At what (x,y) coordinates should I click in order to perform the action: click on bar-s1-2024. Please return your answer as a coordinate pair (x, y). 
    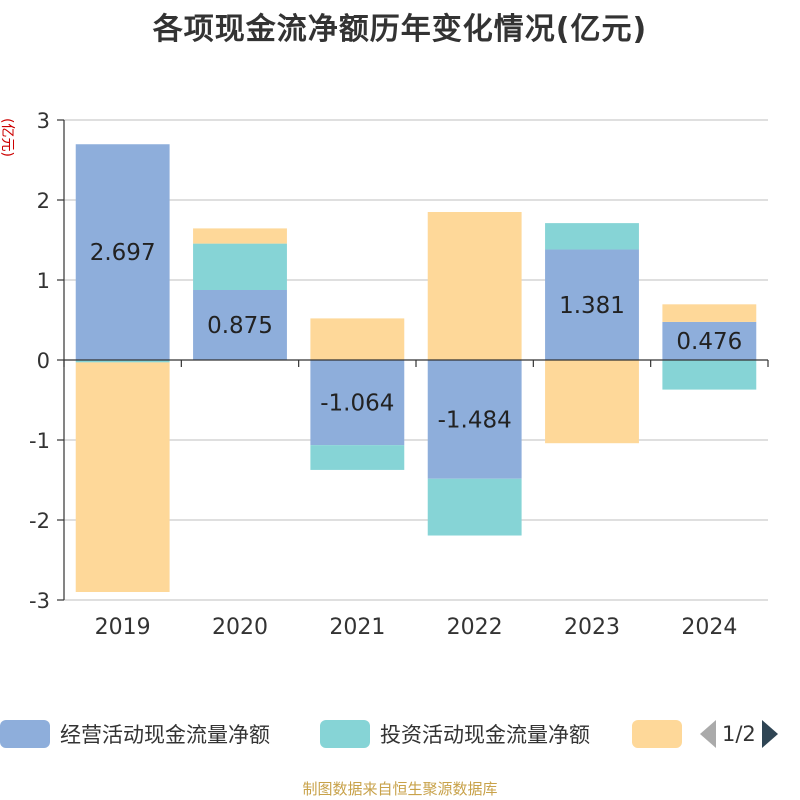
    Looking at the image, I should click on (709, 375).